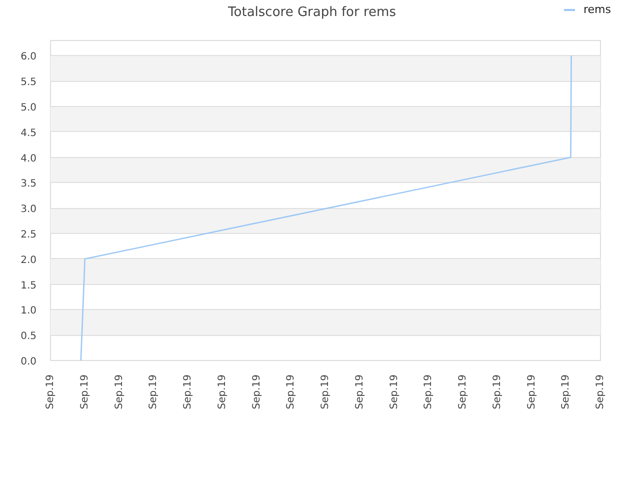 This screenshot has height=480, width=640. I want to click on y-tick-label: 1.0, so click(28, 311).